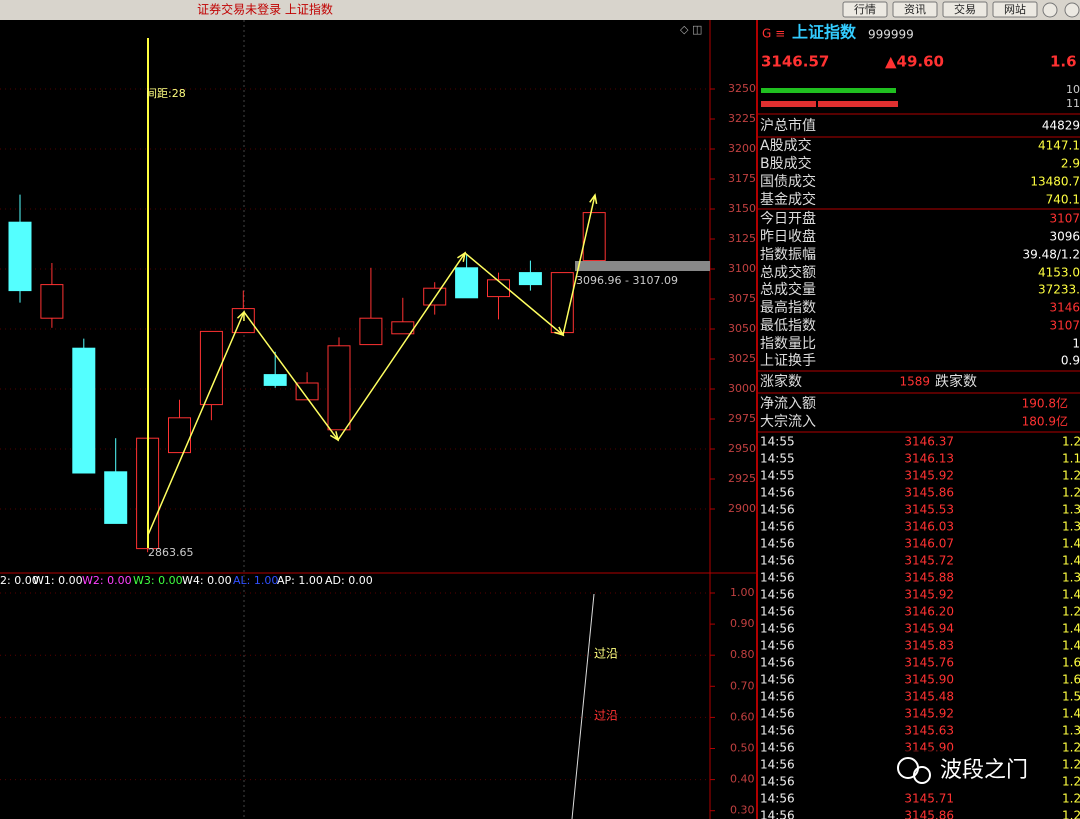  Describe the element at coordinates (58, 580) in the screenshot. I see `indicator-legend: W1: 0.00` at that location.